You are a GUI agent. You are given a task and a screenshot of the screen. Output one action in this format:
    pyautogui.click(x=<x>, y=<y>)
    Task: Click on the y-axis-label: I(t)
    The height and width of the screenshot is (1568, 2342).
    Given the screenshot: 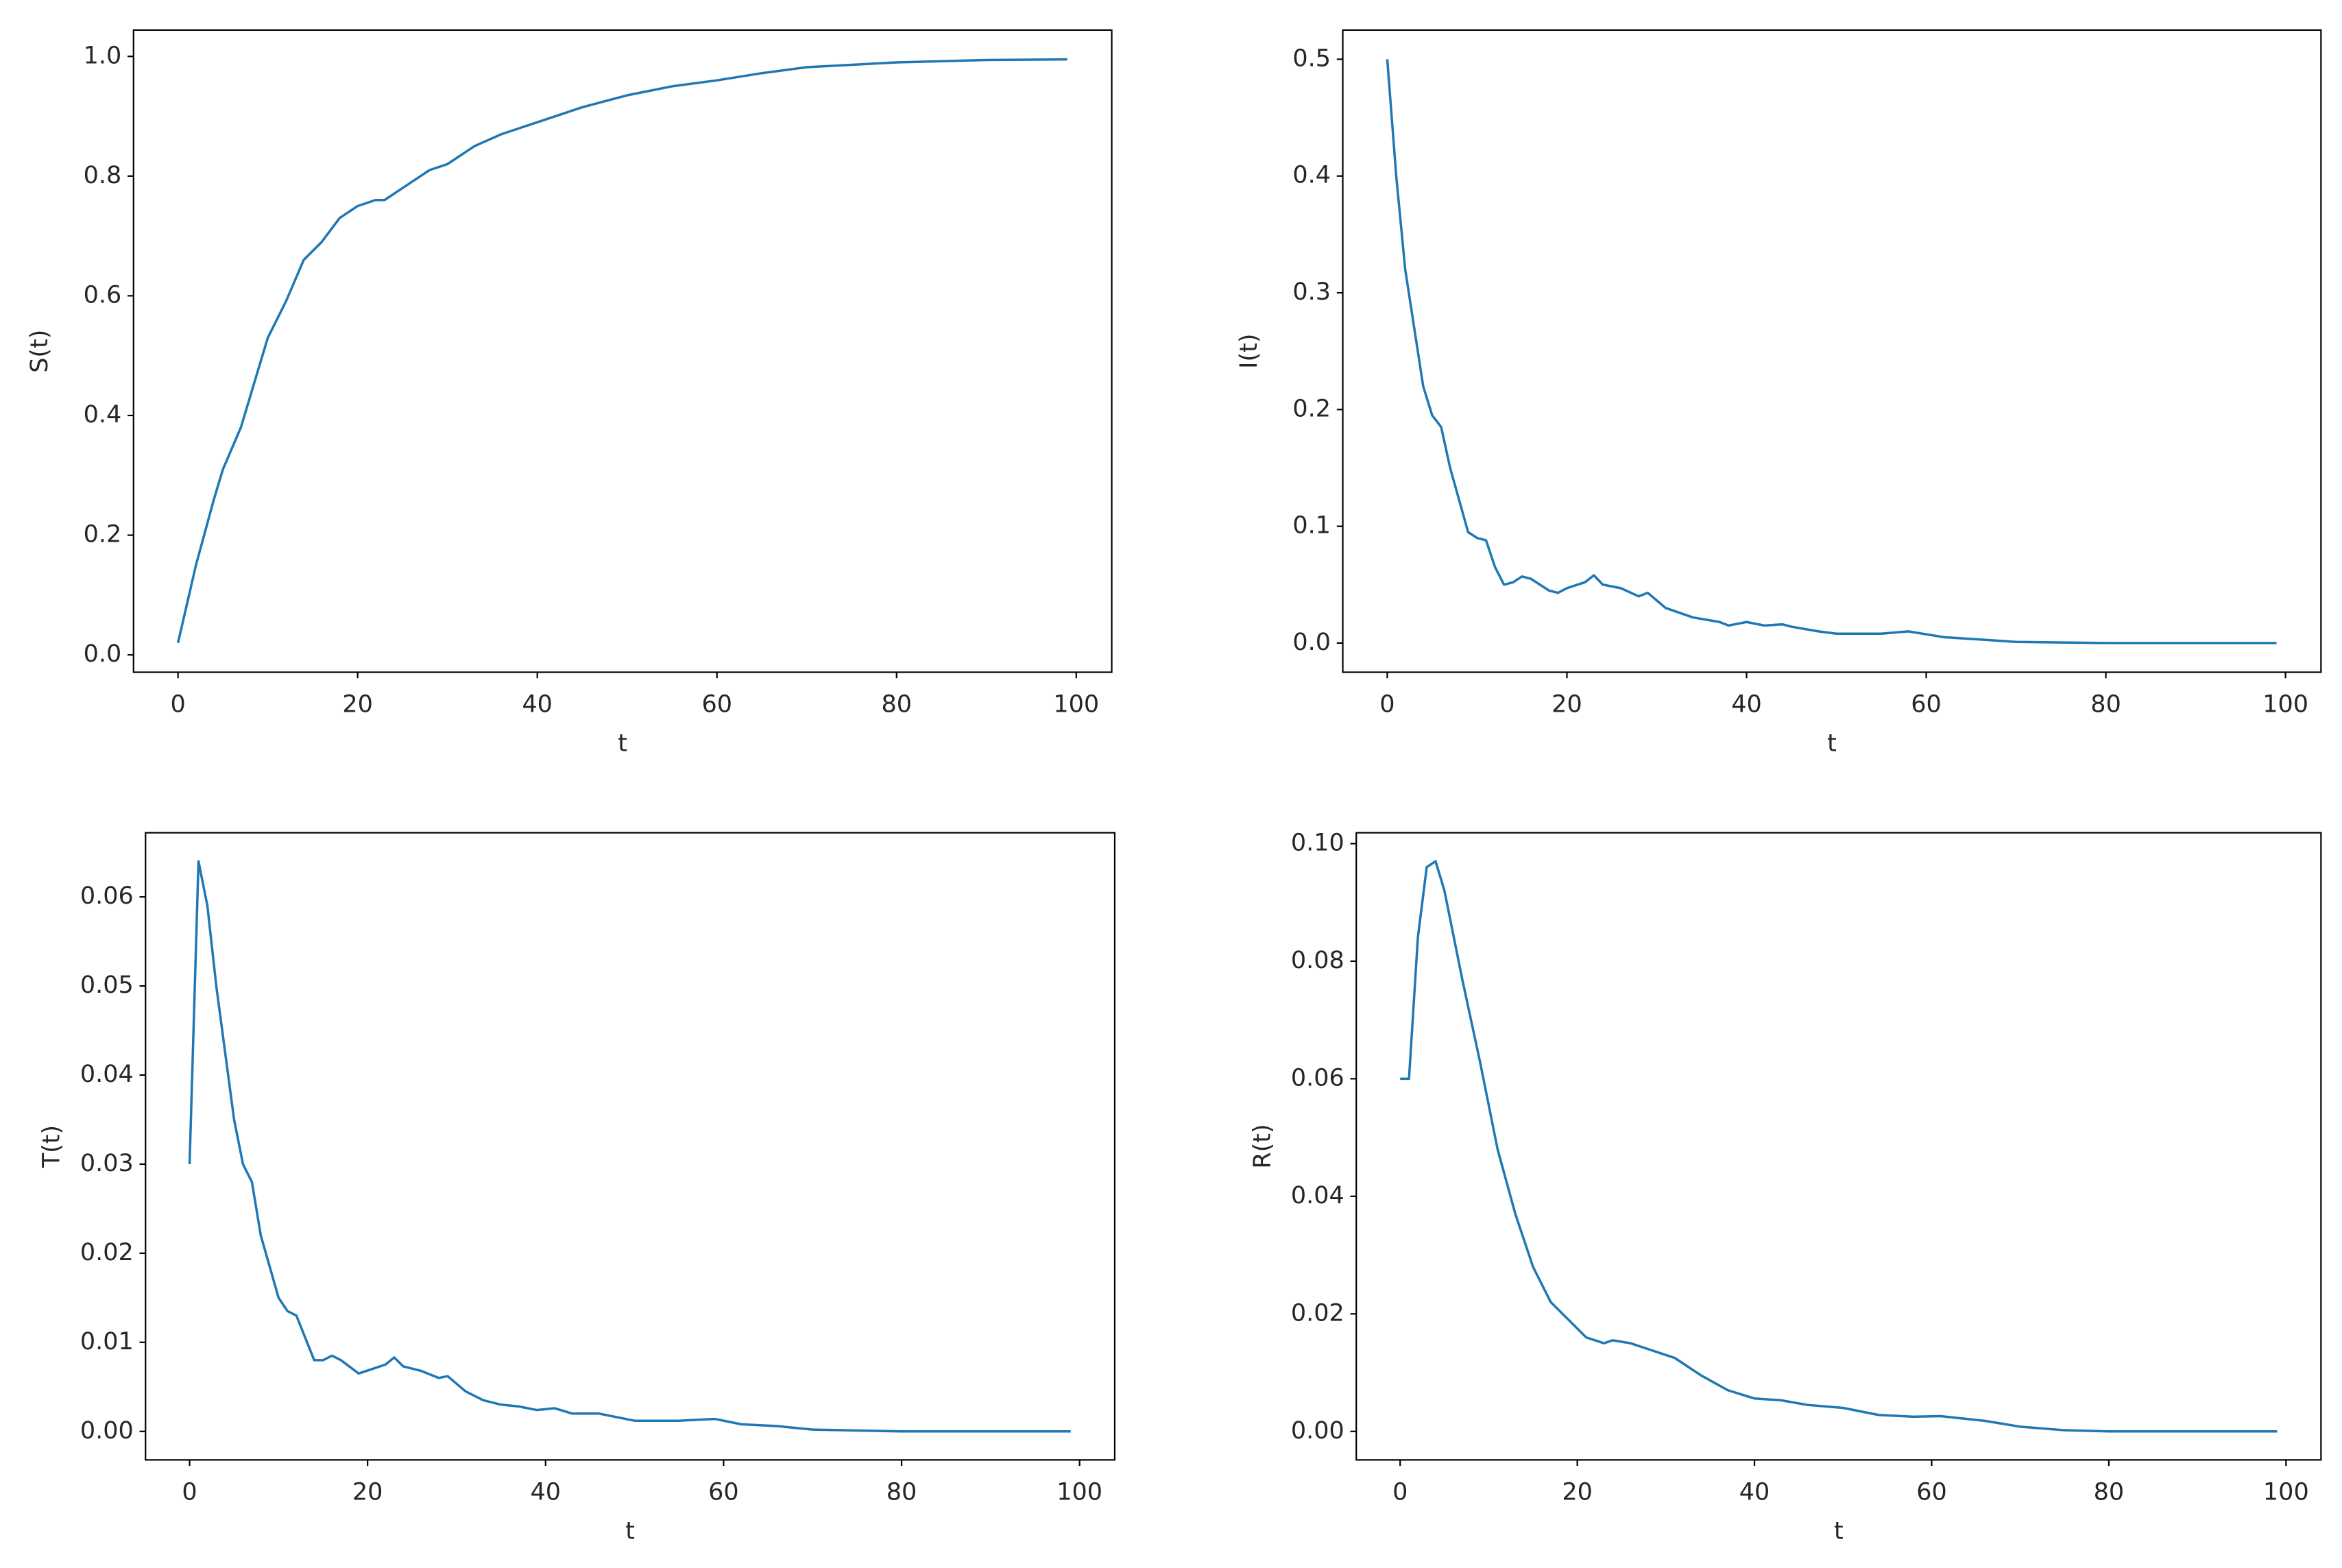 What is the action you would take?
    pyautogui.click(x=1249, y=350)
    